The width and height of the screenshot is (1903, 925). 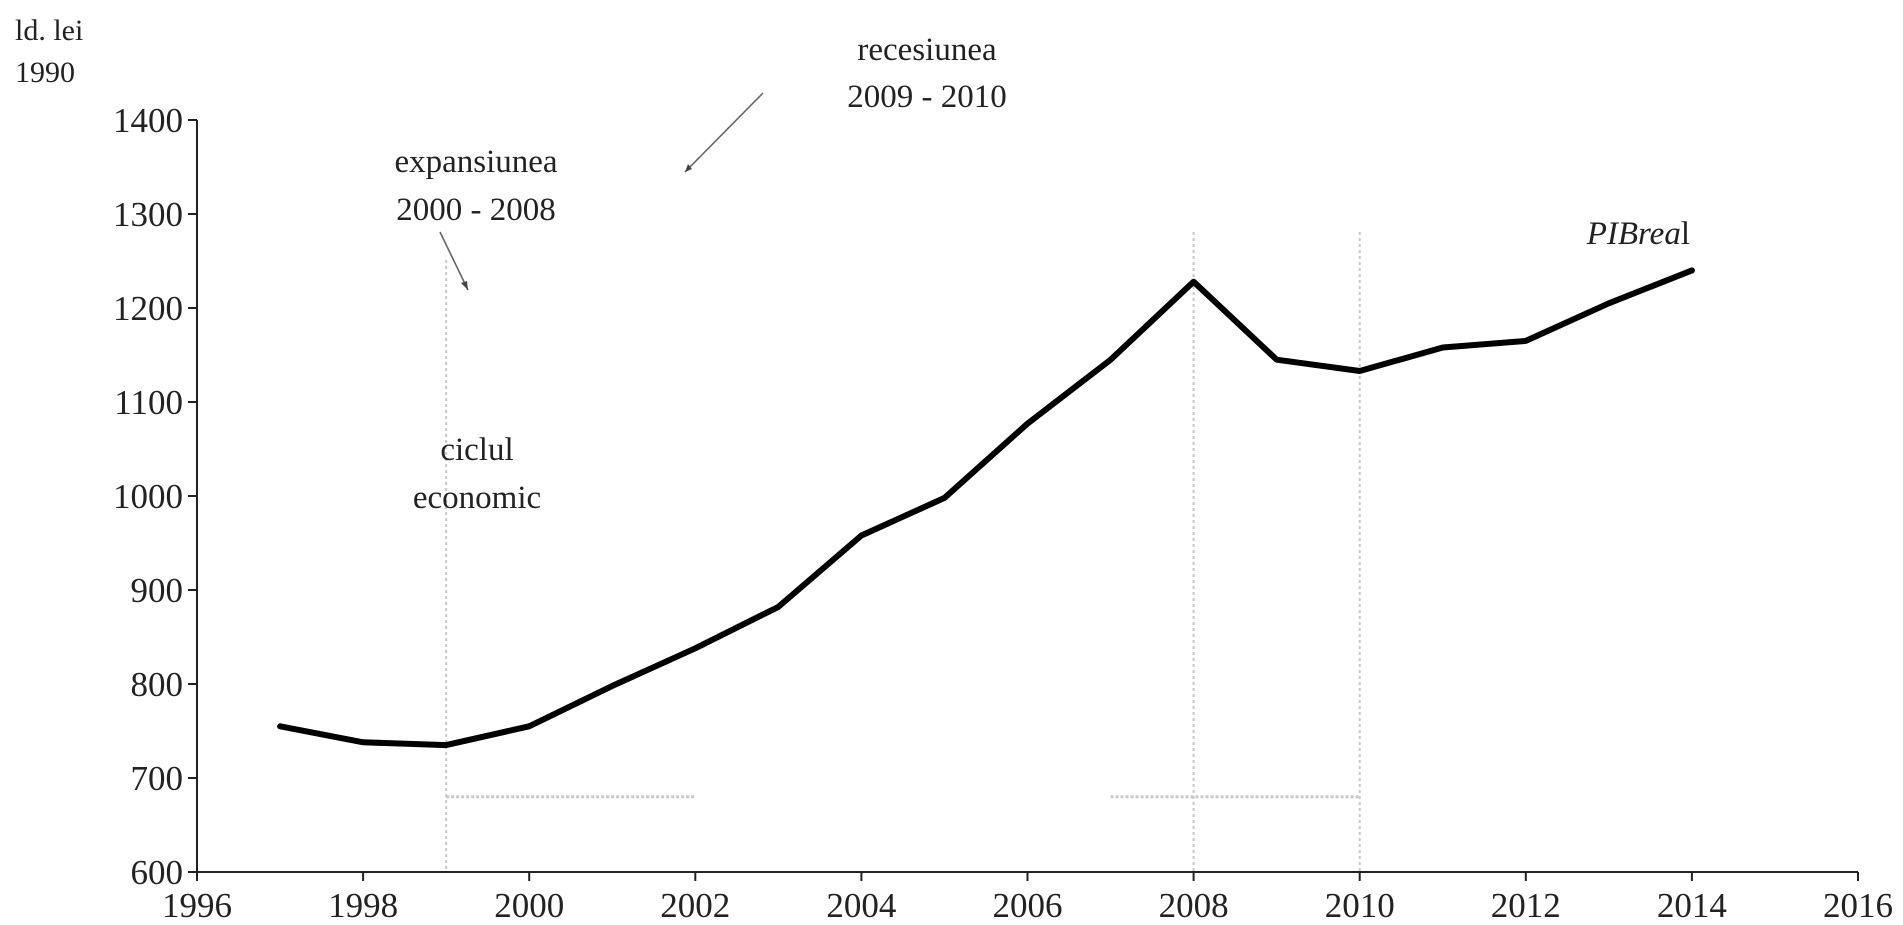 What do you see at coordinates (157, 590) in the screenshot?
I see `y-tick-label-900: 900` at bounding box center [157, 590].